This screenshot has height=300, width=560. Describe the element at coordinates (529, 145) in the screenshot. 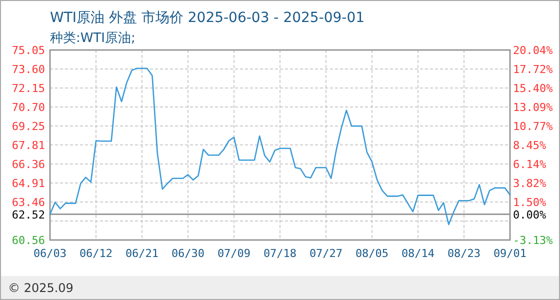

I see `y2-tick-label: 8.45%` at that location.